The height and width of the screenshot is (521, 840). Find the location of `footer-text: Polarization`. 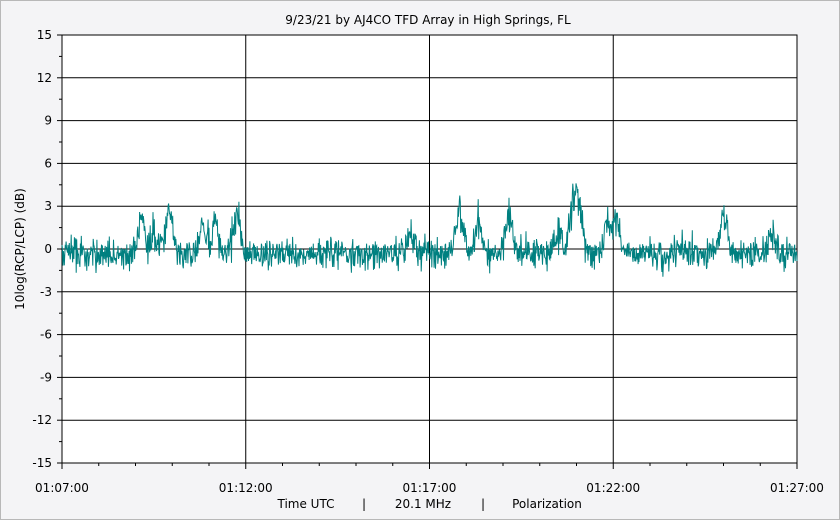

footer-text: Polarization is located at coordinates (547, 504).